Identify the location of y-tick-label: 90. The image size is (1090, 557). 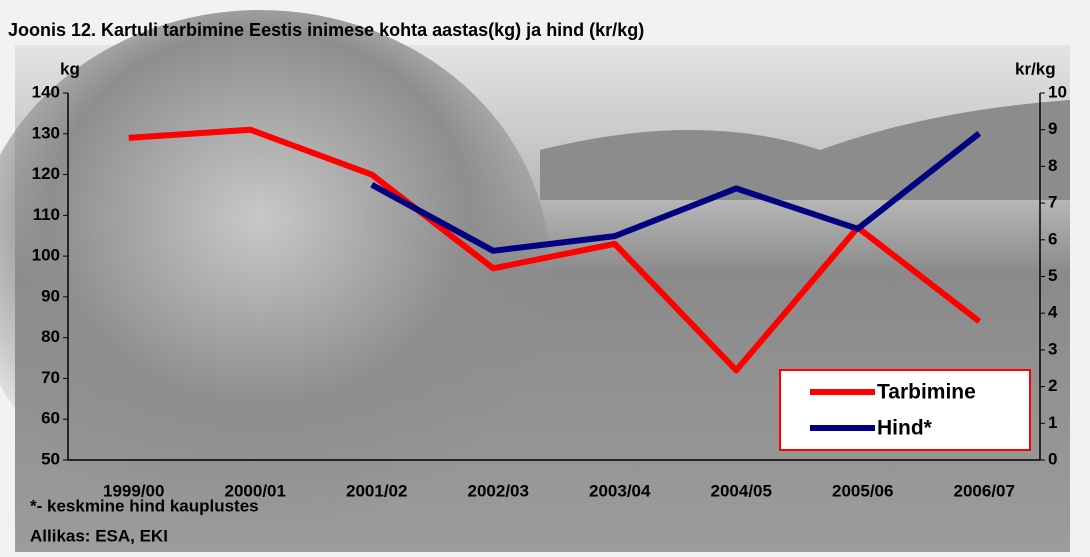
(50, 295).